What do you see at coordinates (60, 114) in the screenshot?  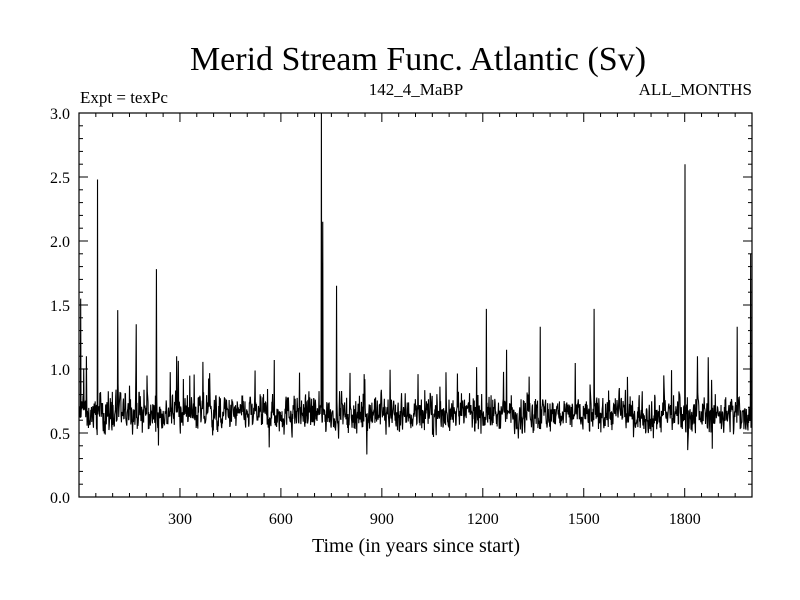 I see `y-tick-label: 3.0` at bounding box center [60, 114].